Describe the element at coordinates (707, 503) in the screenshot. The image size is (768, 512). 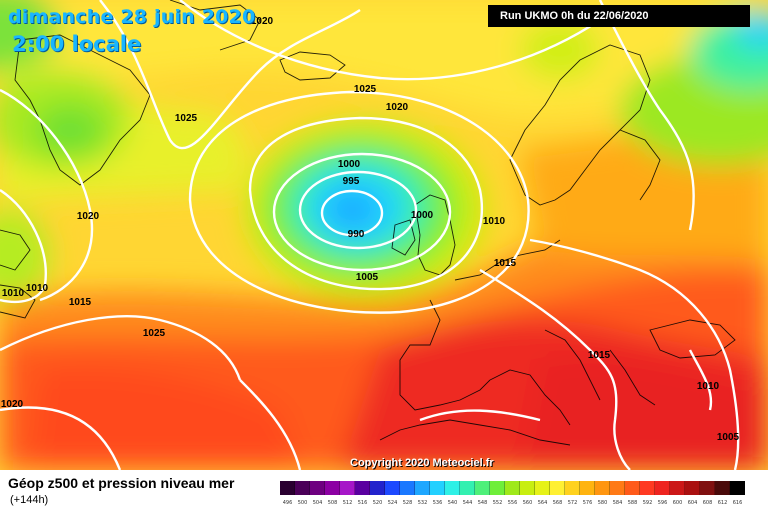
I see `scale-label: 608` at that location.